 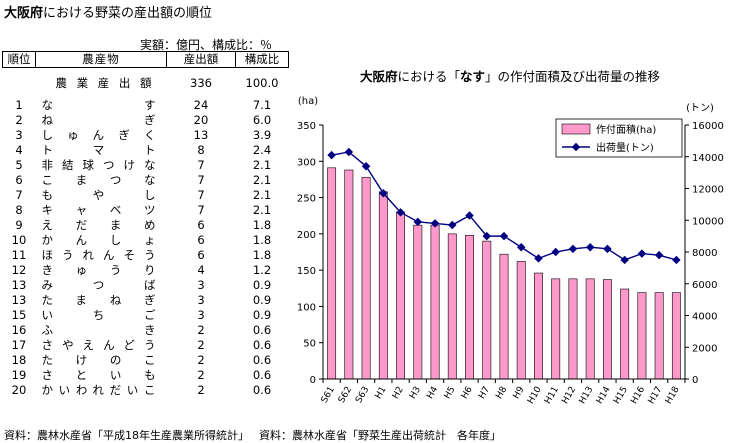 What do you see at coordinates (101, 210) in the screenshot?
I see `product-cell: キャベツ` at bounding box center [101, 210].